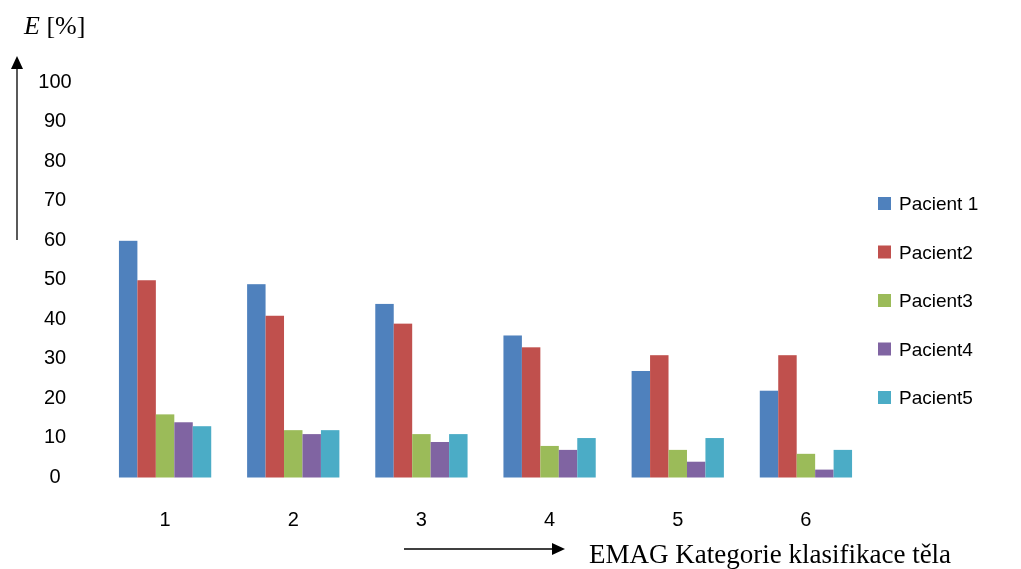  I want to click on x-tick-label: 2, so click(293, 519).